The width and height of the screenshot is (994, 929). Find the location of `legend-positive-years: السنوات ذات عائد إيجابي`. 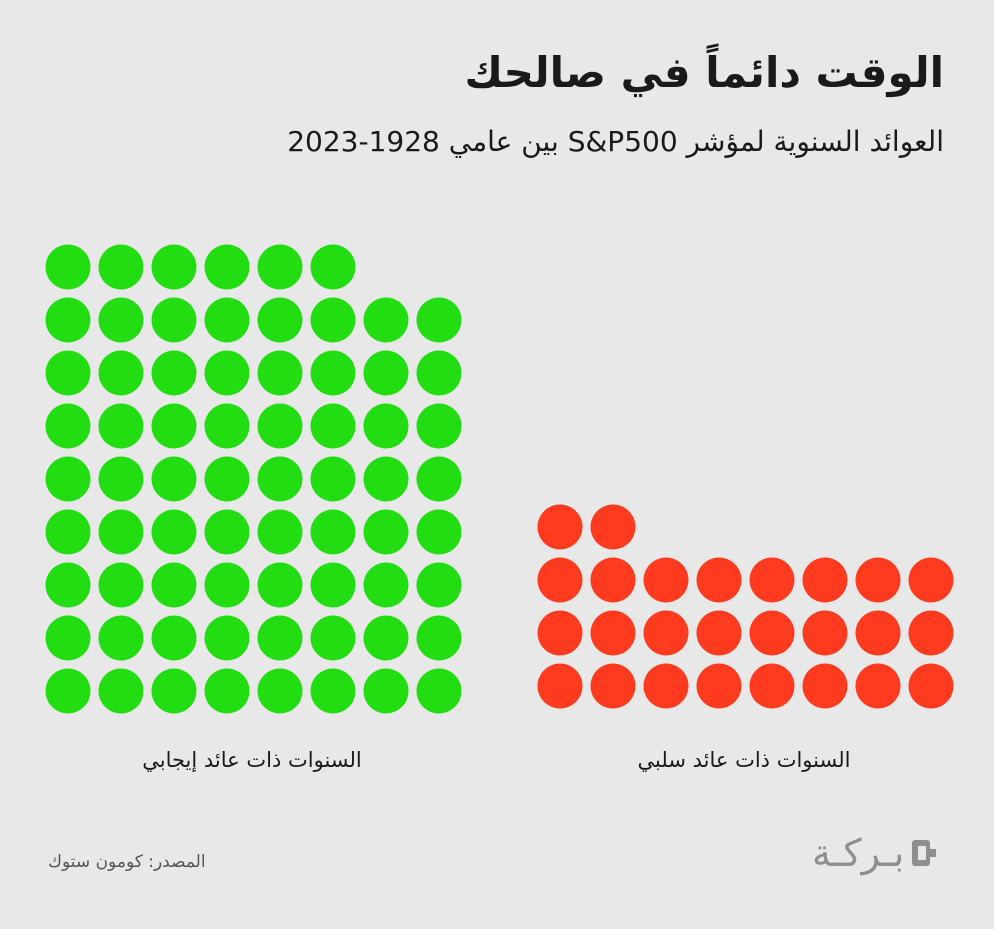

legend-positive-years: السنوات ذات عائد إيجابي is located at coordinates (252, 760).